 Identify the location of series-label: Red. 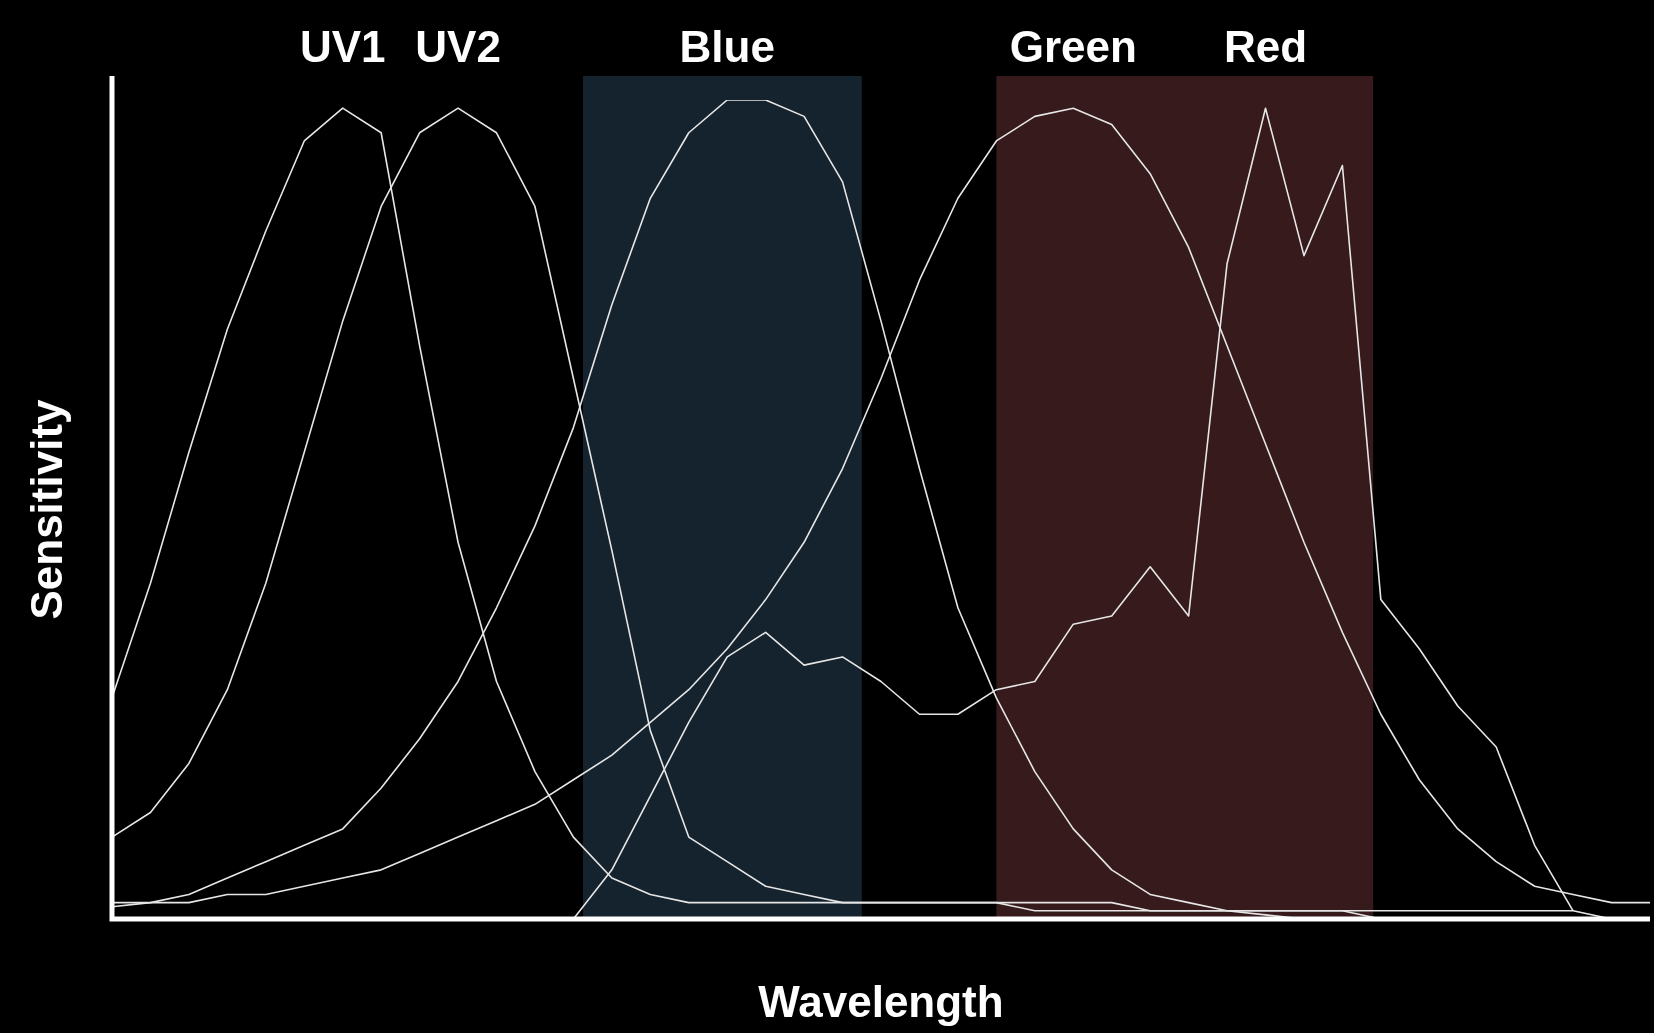
(1265, 47).